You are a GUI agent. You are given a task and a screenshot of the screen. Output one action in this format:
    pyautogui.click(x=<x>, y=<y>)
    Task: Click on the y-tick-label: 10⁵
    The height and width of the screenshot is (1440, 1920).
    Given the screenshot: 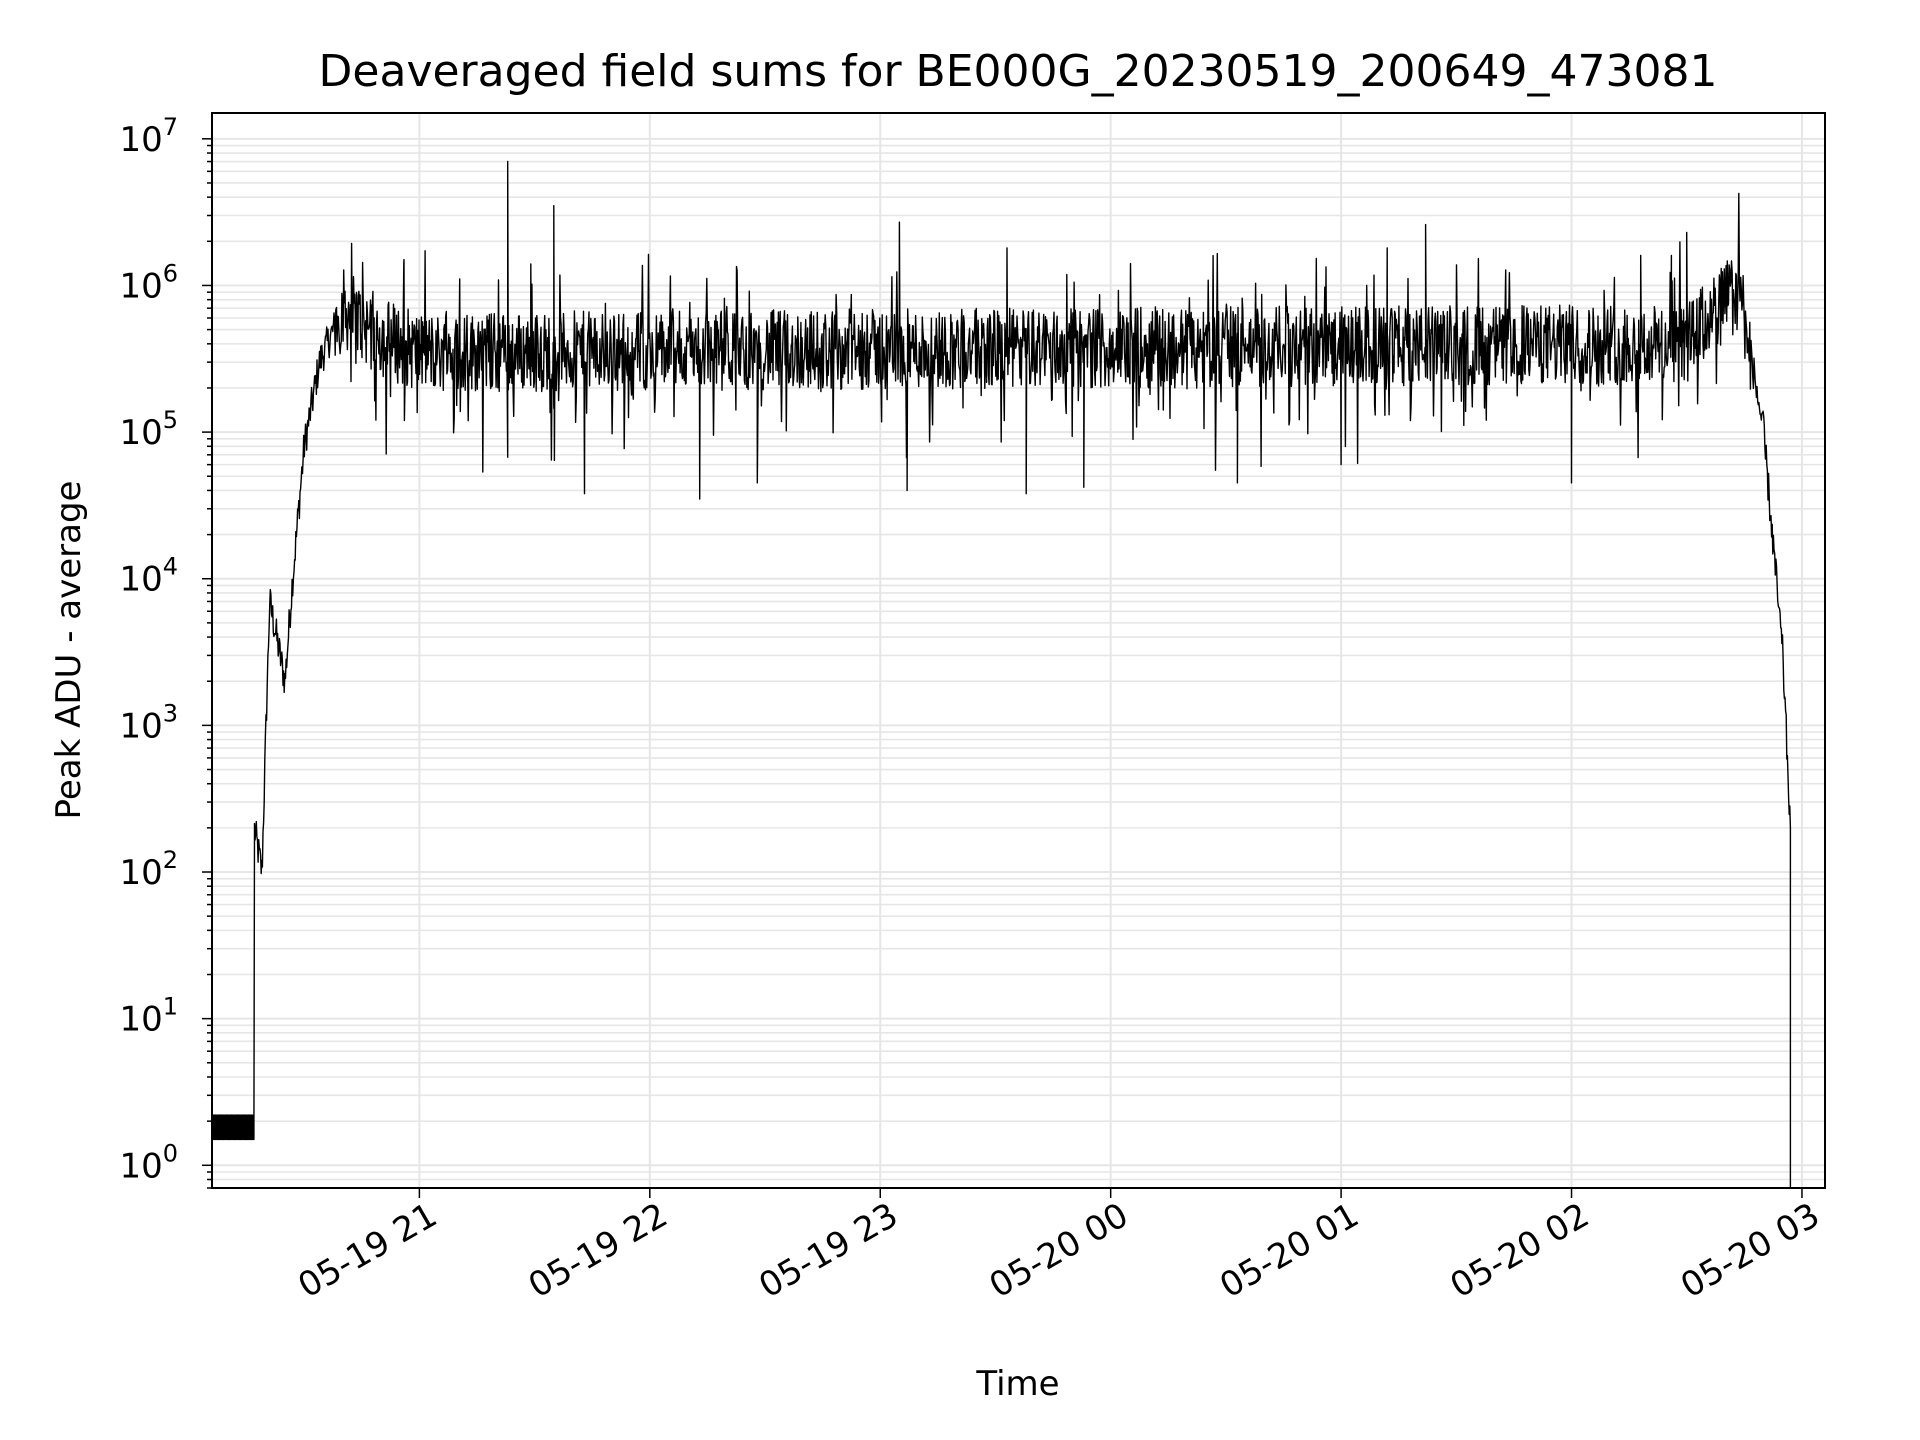 What is the action you would take?
    pyautogui.click(x=148, y=429)
    